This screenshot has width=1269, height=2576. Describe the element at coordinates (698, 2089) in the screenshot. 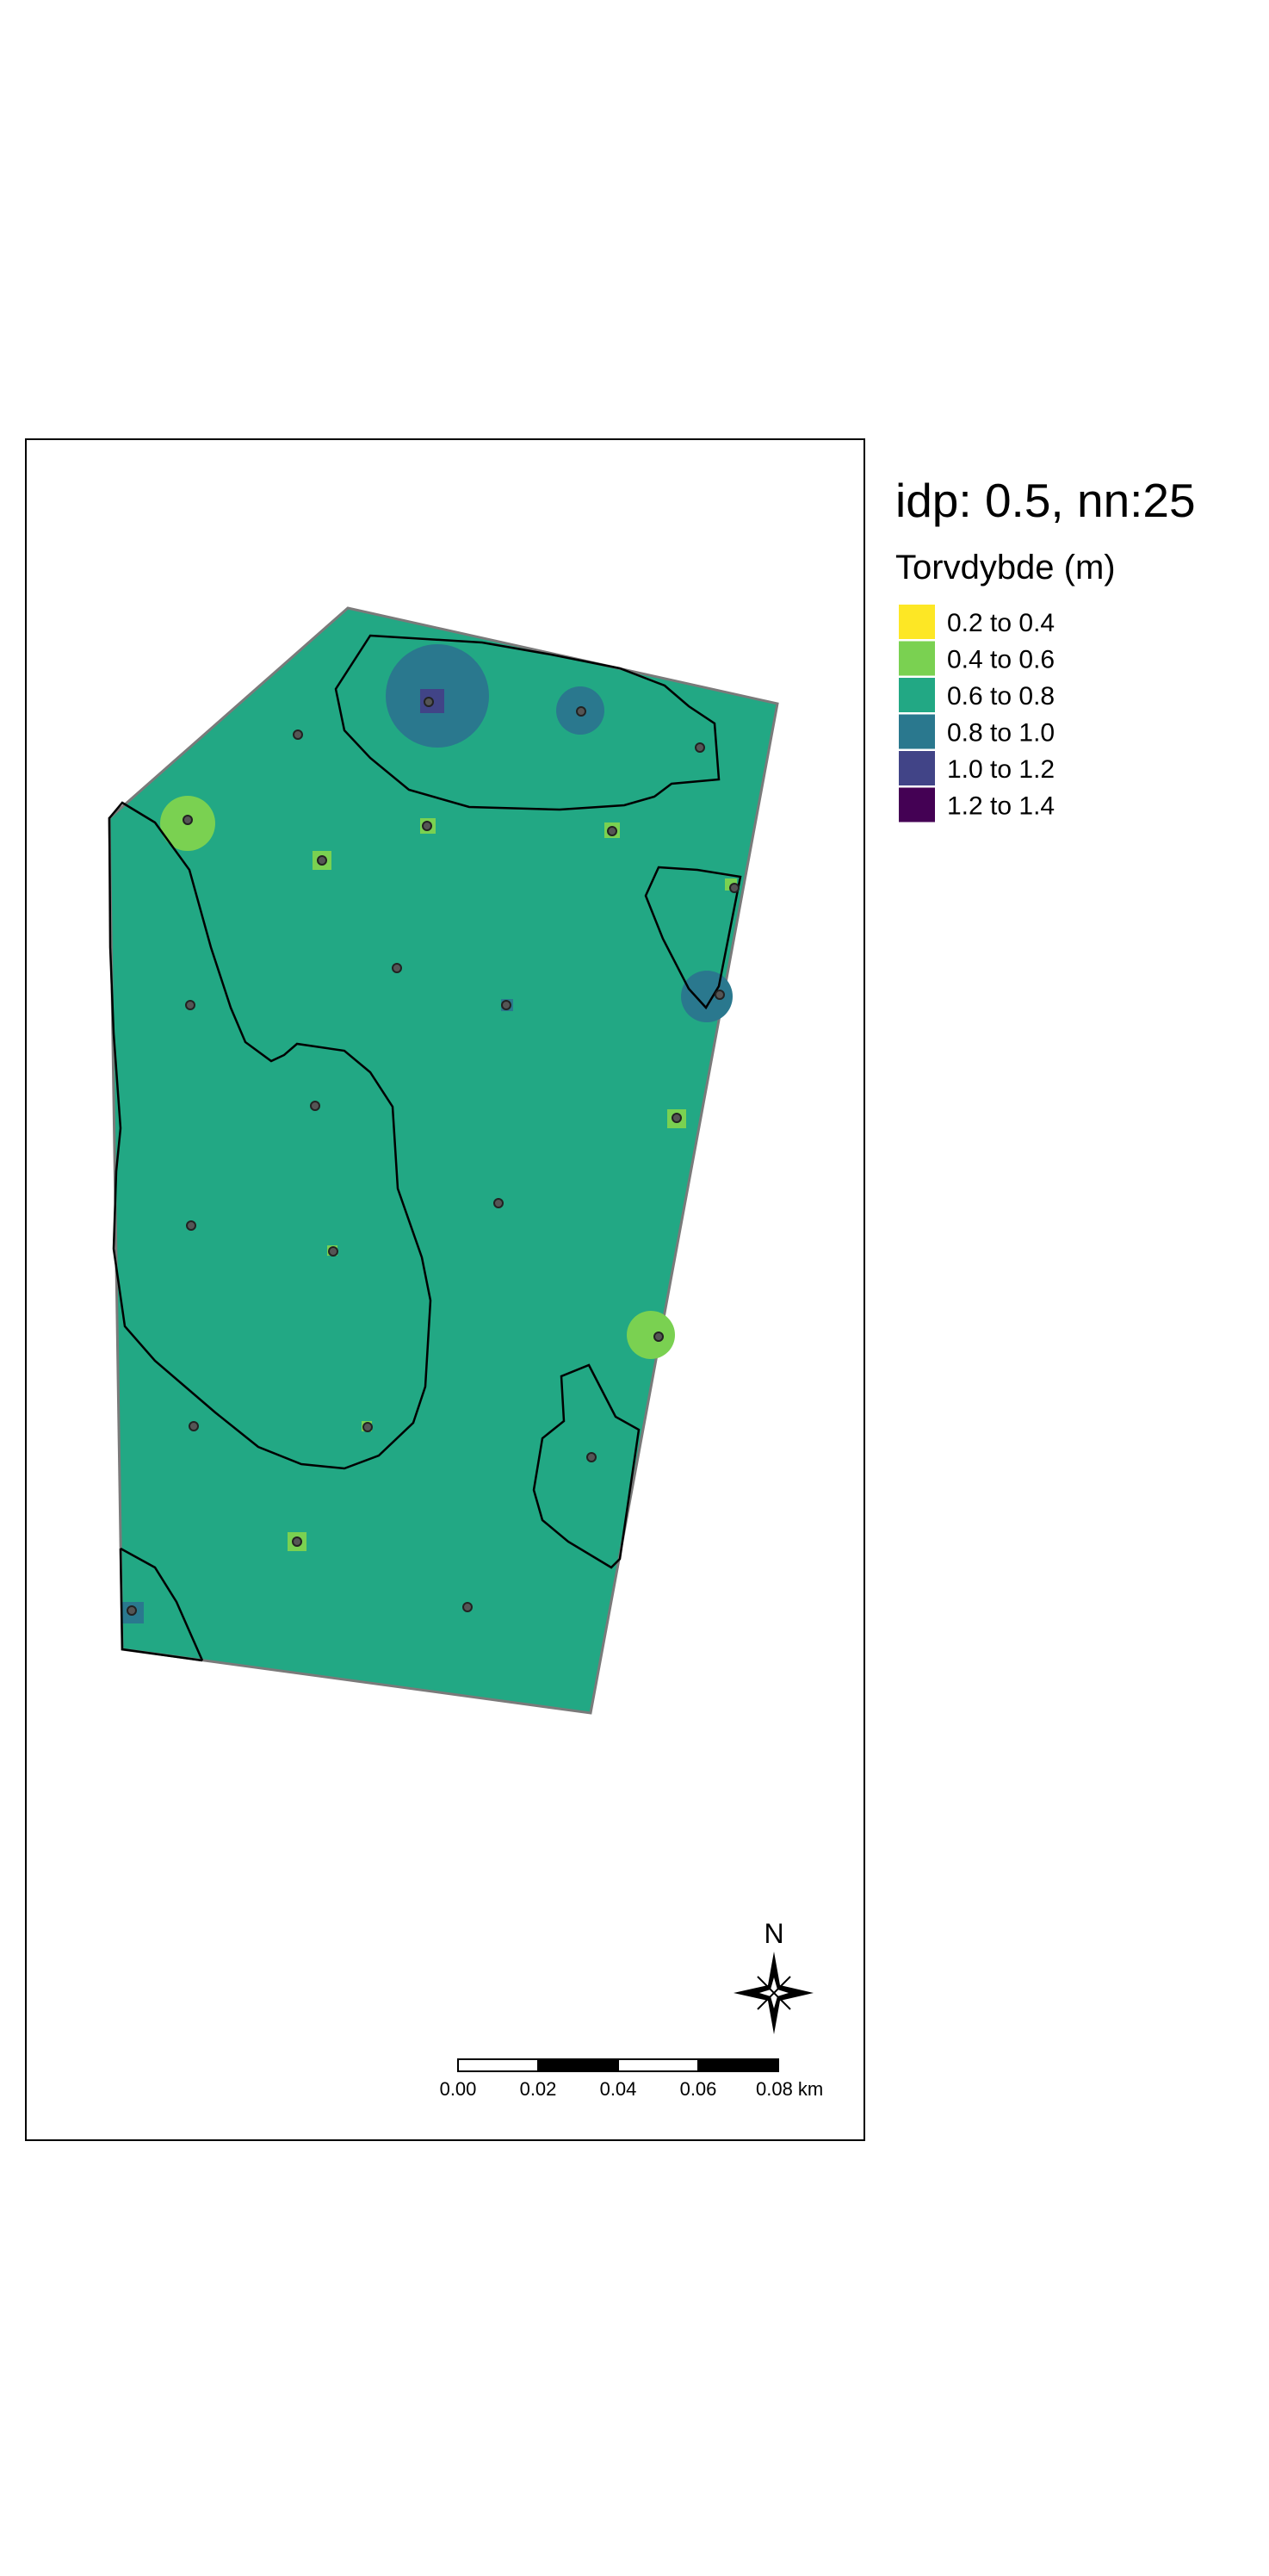

I see `scale-tick-label: 0.06` at that location.